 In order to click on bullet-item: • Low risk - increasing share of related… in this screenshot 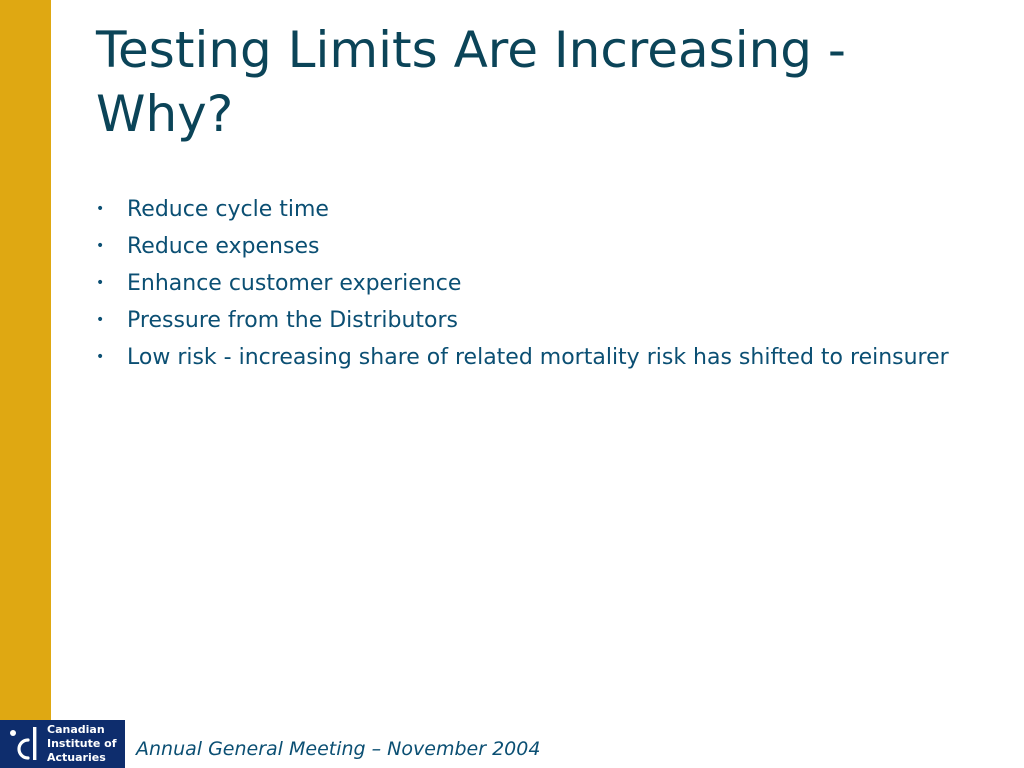, I will do `click(546, 357)`.